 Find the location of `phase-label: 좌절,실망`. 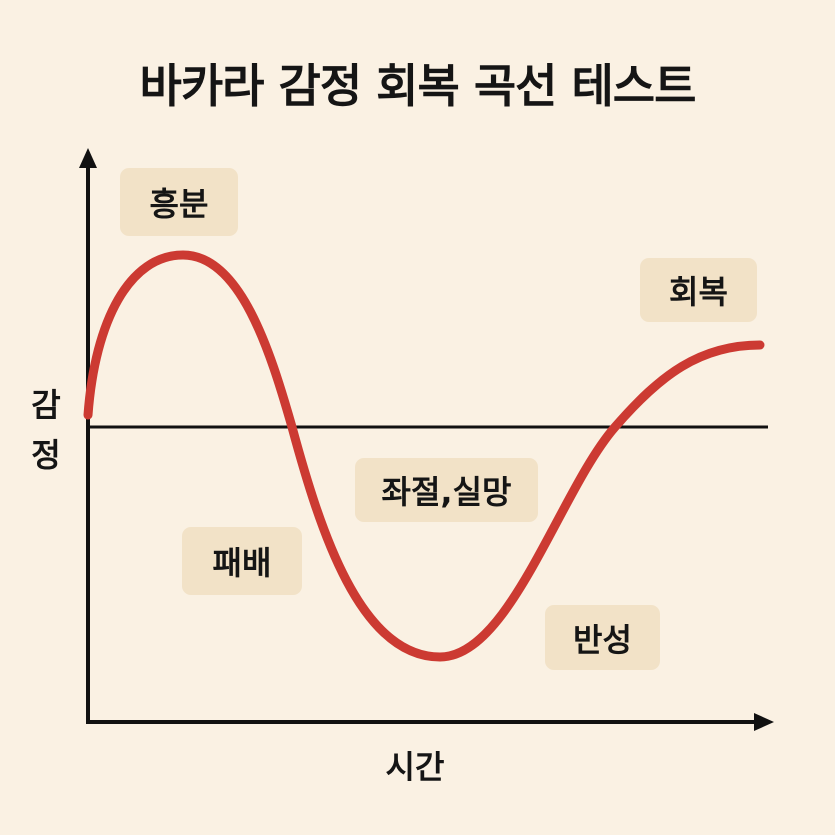

phase-label: 좌절,실망 is located at coordinates (446, 490).